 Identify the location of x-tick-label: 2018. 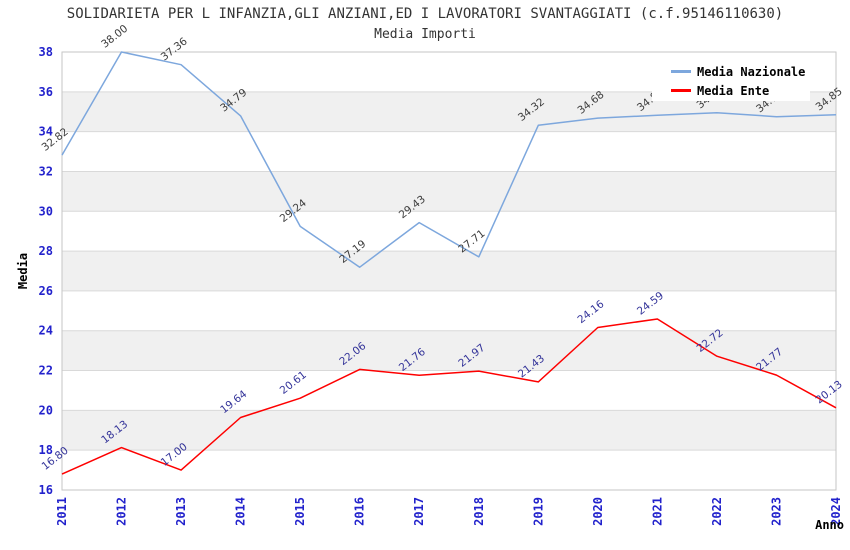
(479, 511).